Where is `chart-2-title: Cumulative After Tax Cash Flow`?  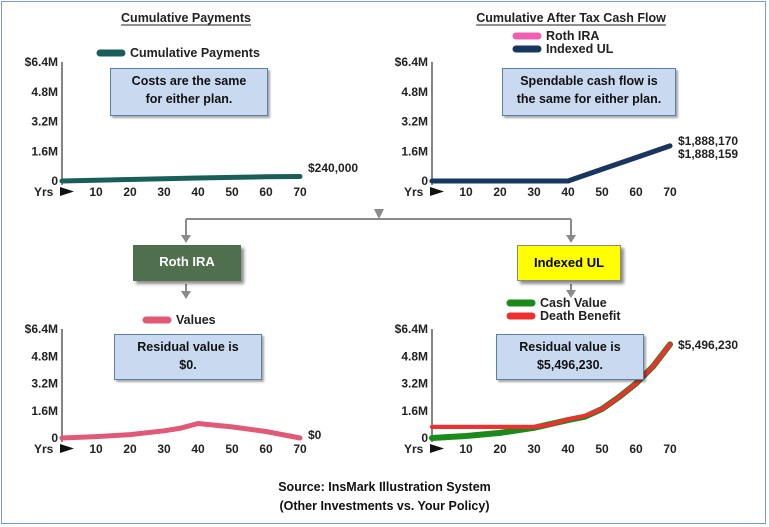
chart-2-title: Cumulative After Tax Cash Flow is located at coordinates (571, 18).